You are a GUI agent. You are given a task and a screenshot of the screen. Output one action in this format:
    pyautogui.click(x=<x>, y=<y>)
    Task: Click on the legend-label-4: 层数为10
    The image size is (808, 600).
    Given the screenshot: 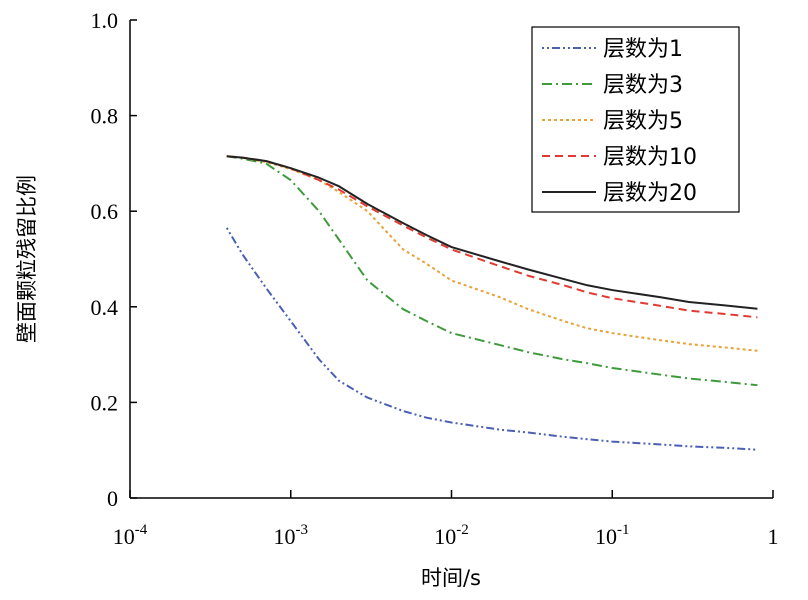 What is the action you would take?
    pyautogui.click(x=650, y=157)
    